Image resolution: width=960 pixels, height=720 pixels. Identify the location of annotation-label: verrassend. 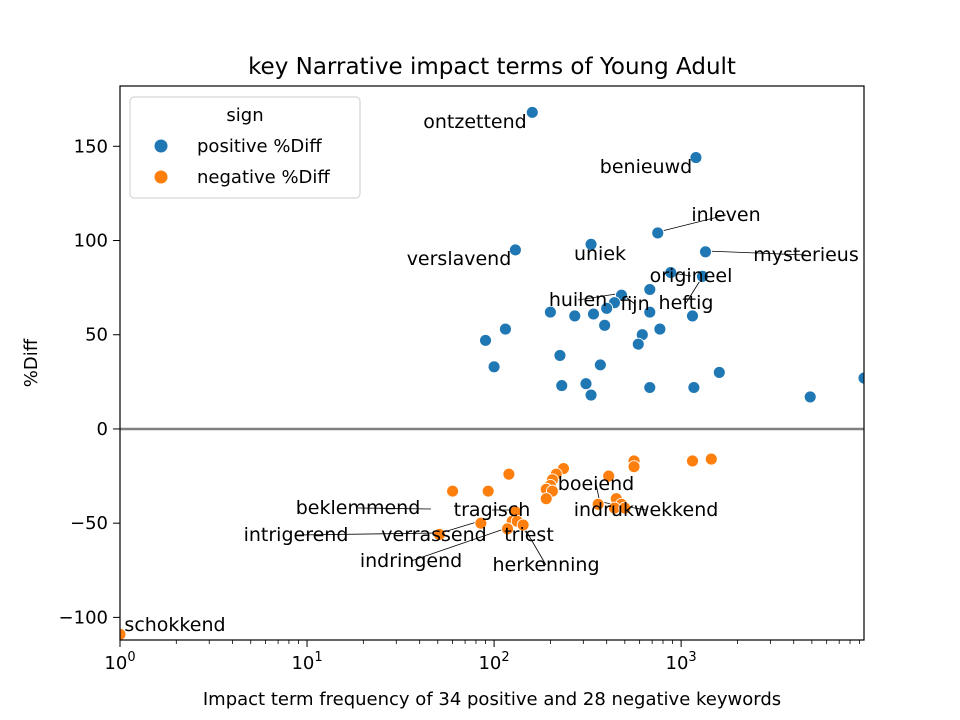
(433, 535).